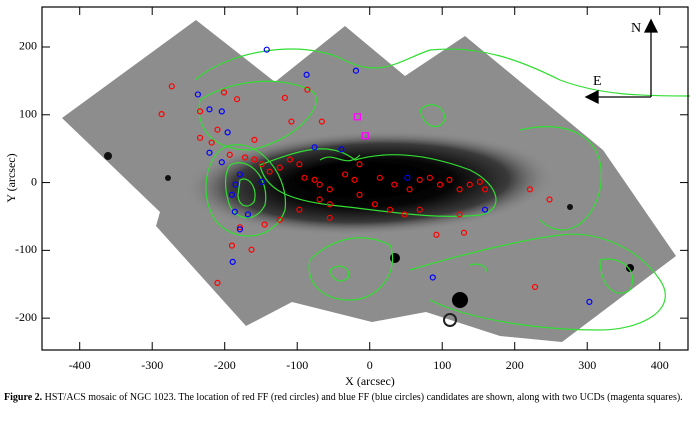 This screenshot has width=700, height=427. Describe the element at coordinates (152, 365) in the screenshot. I see `x-tick-label: -300` at that location.